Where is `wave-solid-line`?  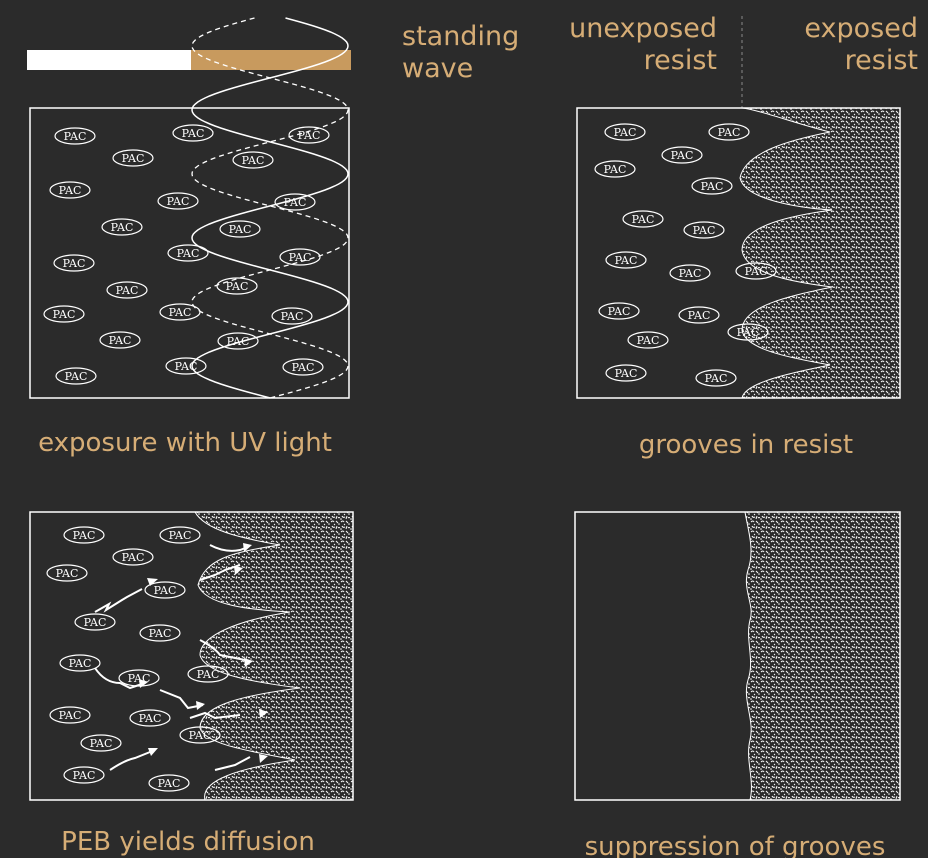
wave-solid-line is located at coordinates (270, 208).